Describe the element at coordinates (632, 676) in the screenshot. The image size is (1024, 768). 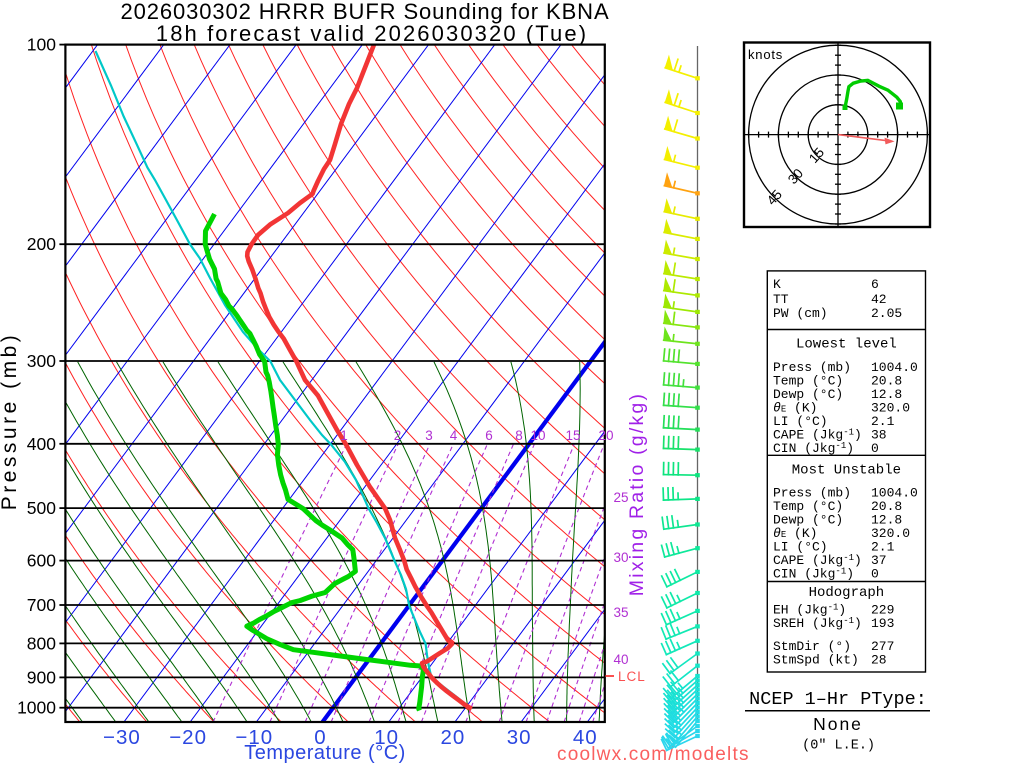
I see `svg-text: LCL` at that location.